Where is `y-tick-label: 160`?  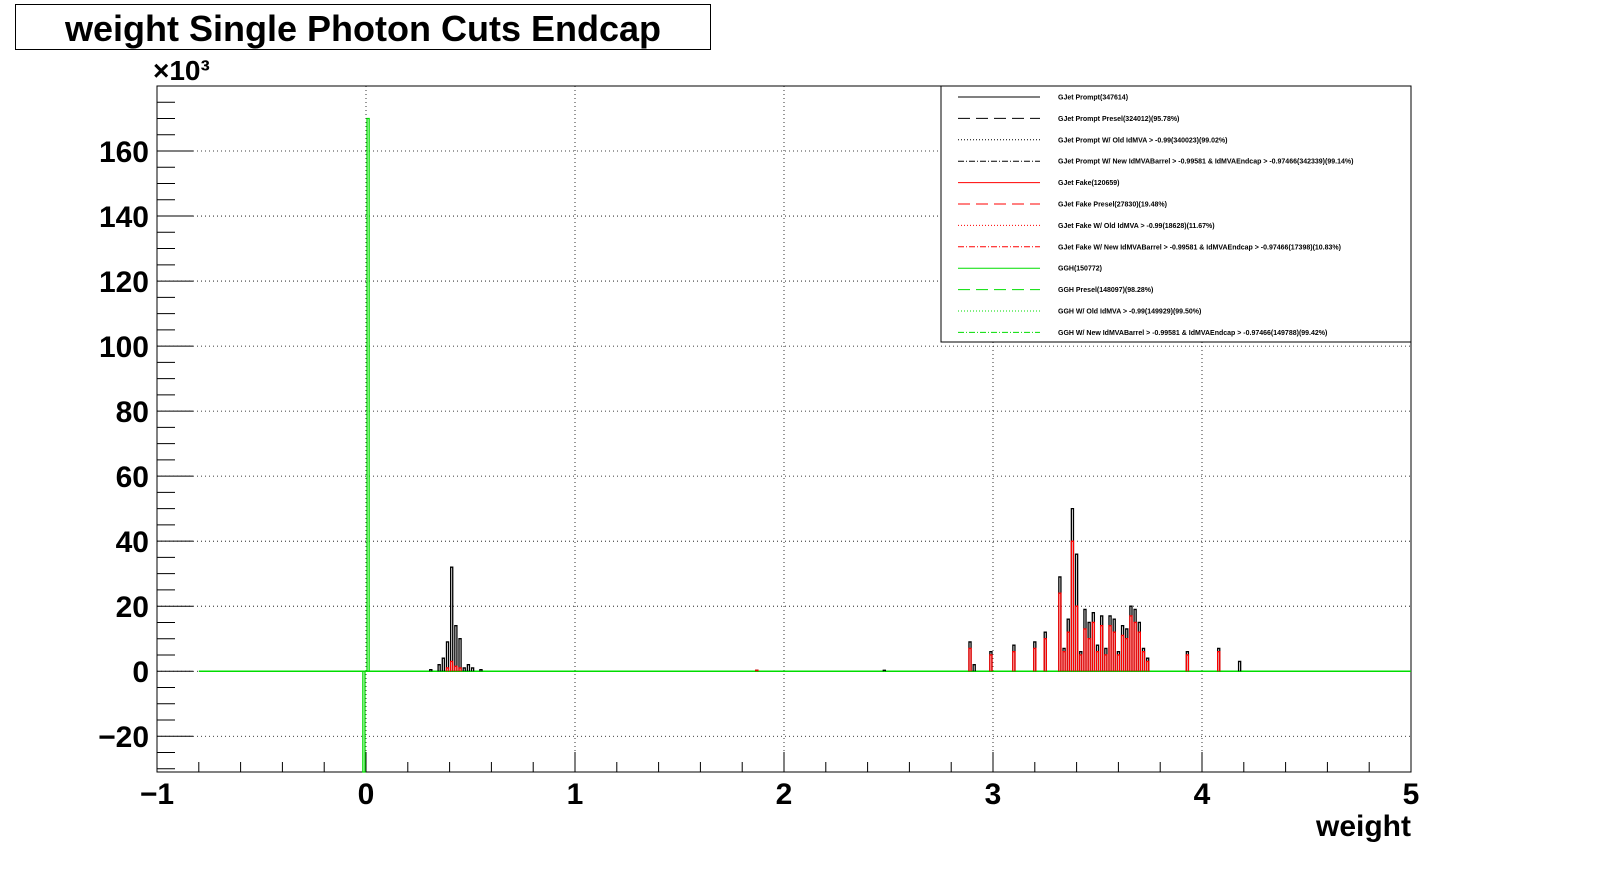 y-tick-label: 160 is located at coordinates (124, 152).